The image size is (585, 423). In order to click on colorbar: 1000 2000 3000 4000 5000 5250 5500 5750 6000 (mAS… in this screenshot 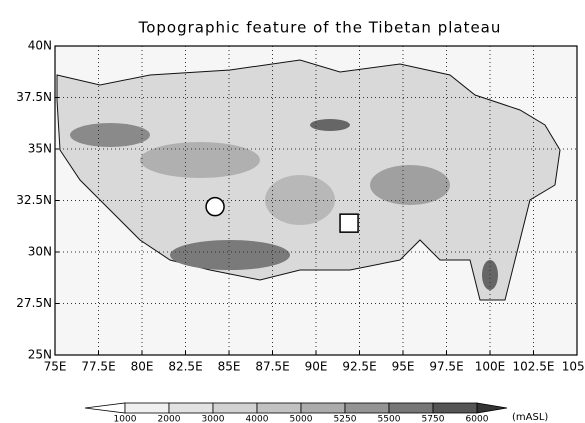, I will do `click(316, 412)`.